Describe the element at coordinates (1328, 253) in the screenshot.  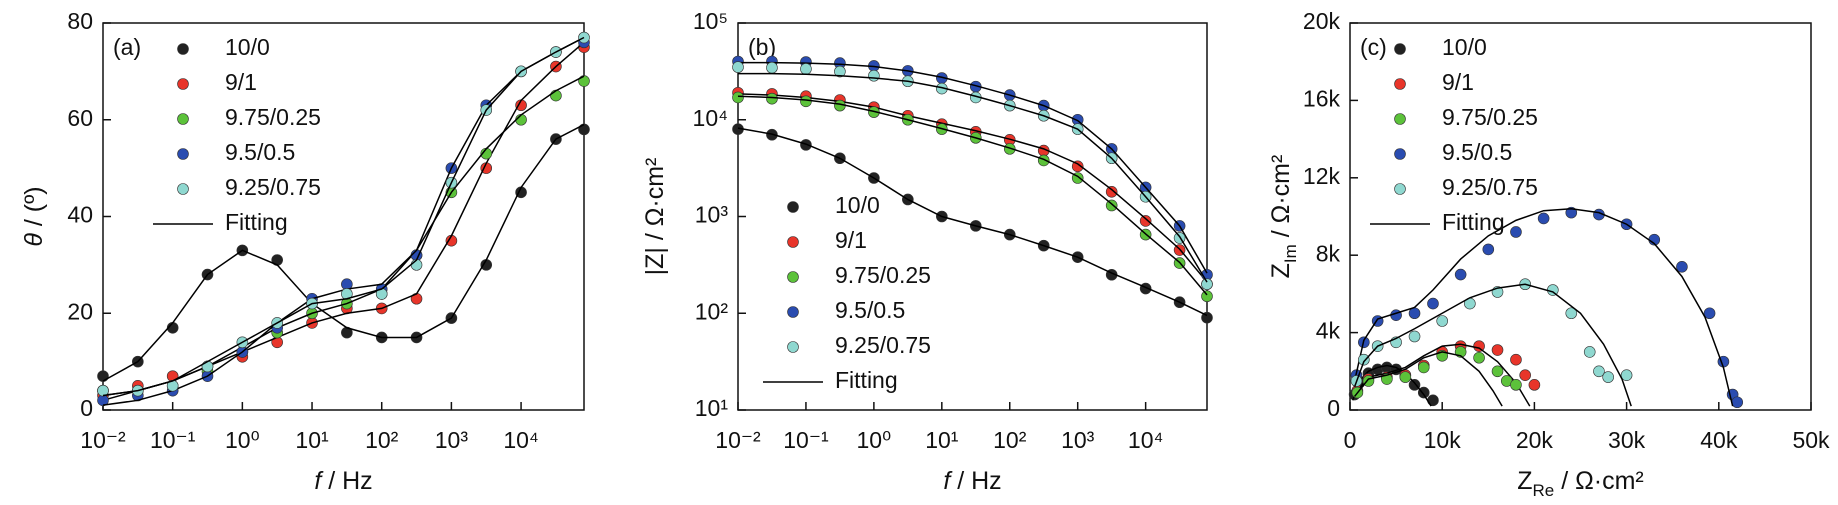
I see `y-tick-label: 8k` at that location.